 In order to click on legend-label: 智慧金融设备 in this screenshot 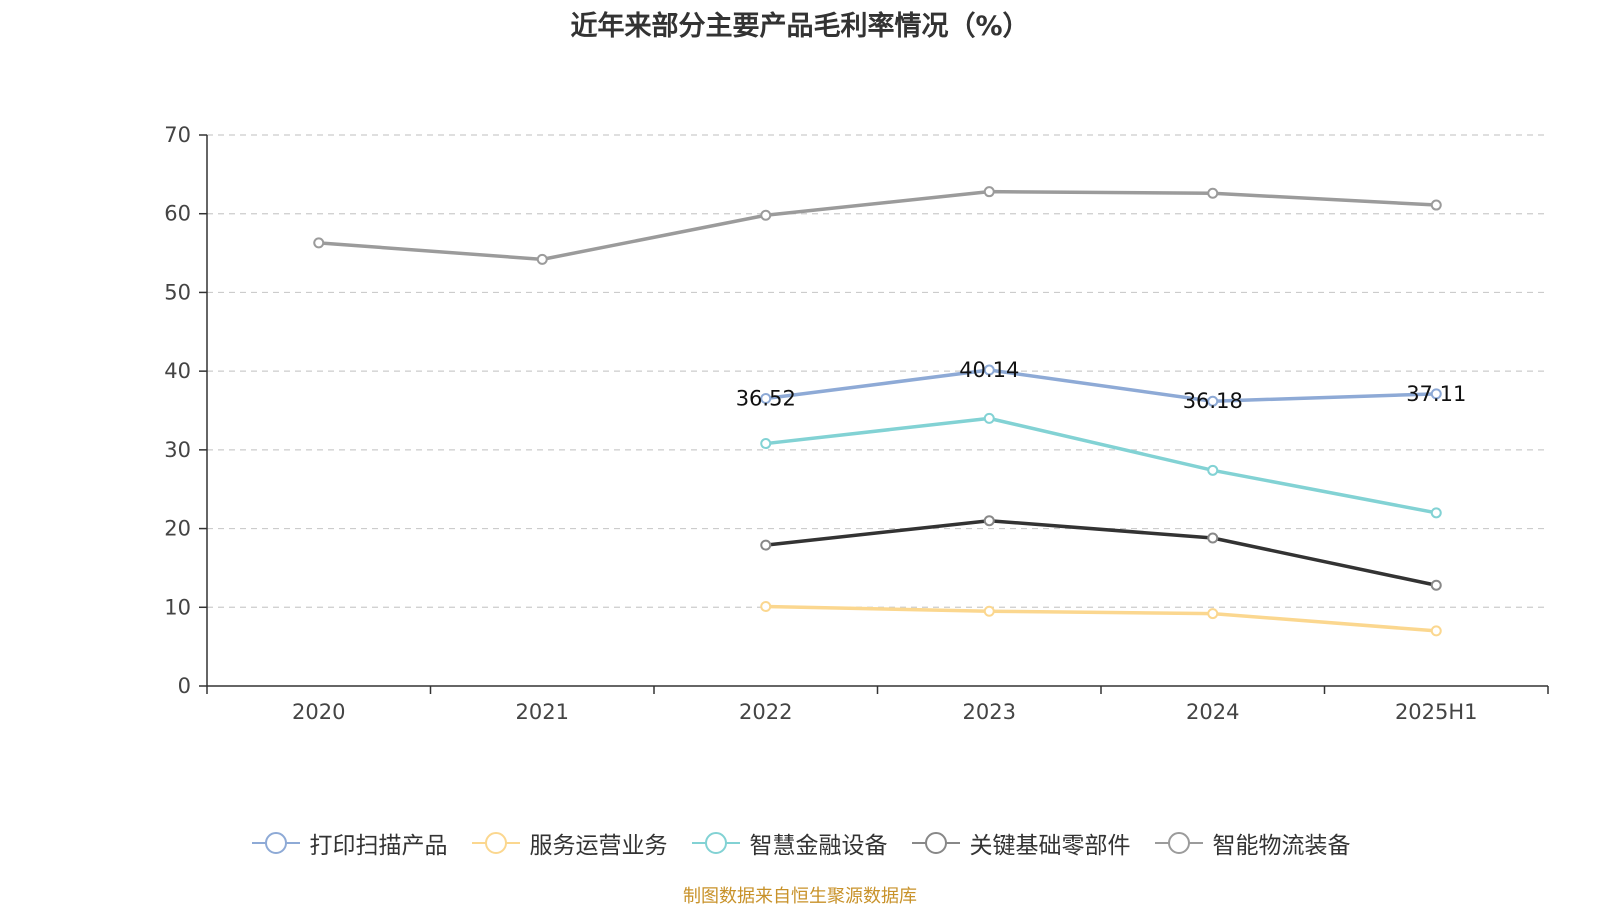, I will do `click(818, 846)`.